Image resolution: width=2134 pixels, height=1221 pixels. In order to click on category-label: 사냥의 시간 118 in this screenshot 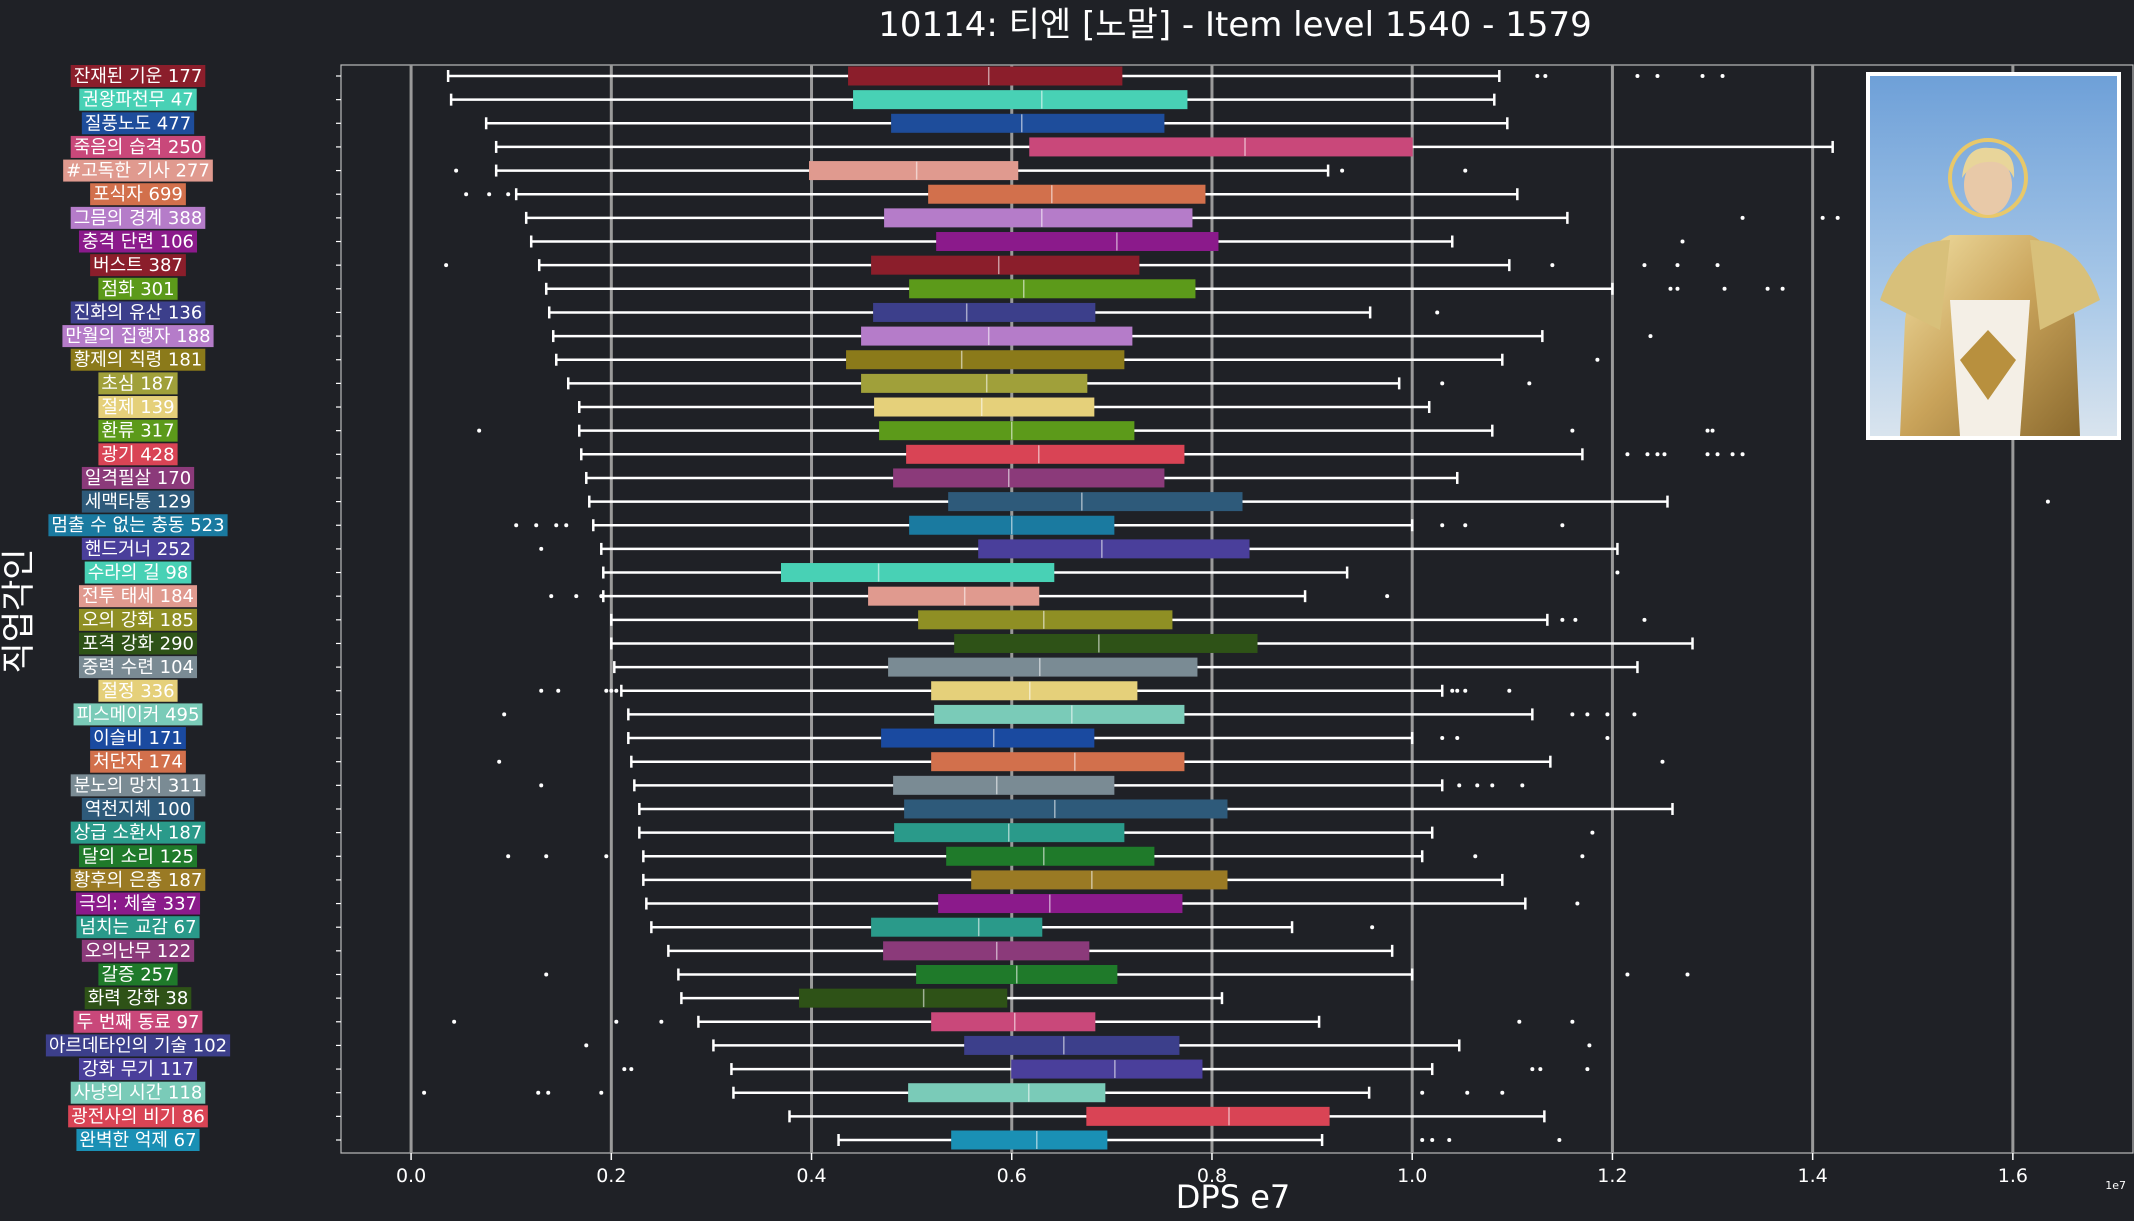, I will do `click(138, 1092)`.